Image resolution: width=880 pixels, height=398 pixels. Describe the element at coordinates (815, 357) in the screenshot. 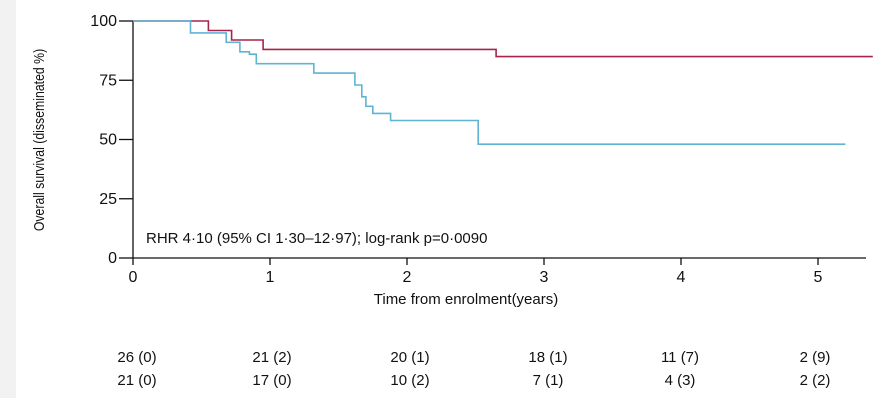

I see `risk-table-cell: 2 (9)` at that location.